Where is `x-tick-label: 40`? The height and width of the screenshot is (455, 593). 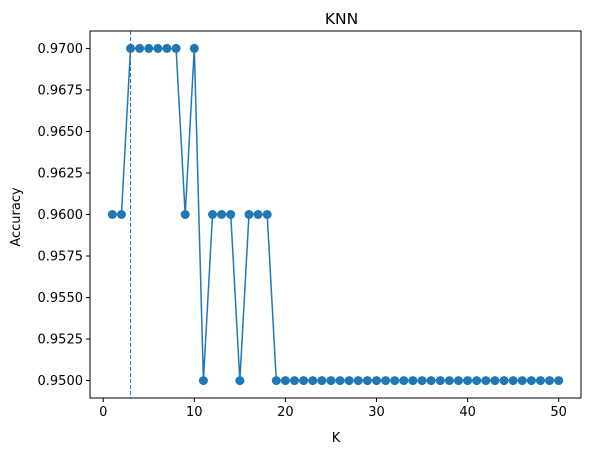
x-tick-label: 40 is located at coordinates (467, 412).